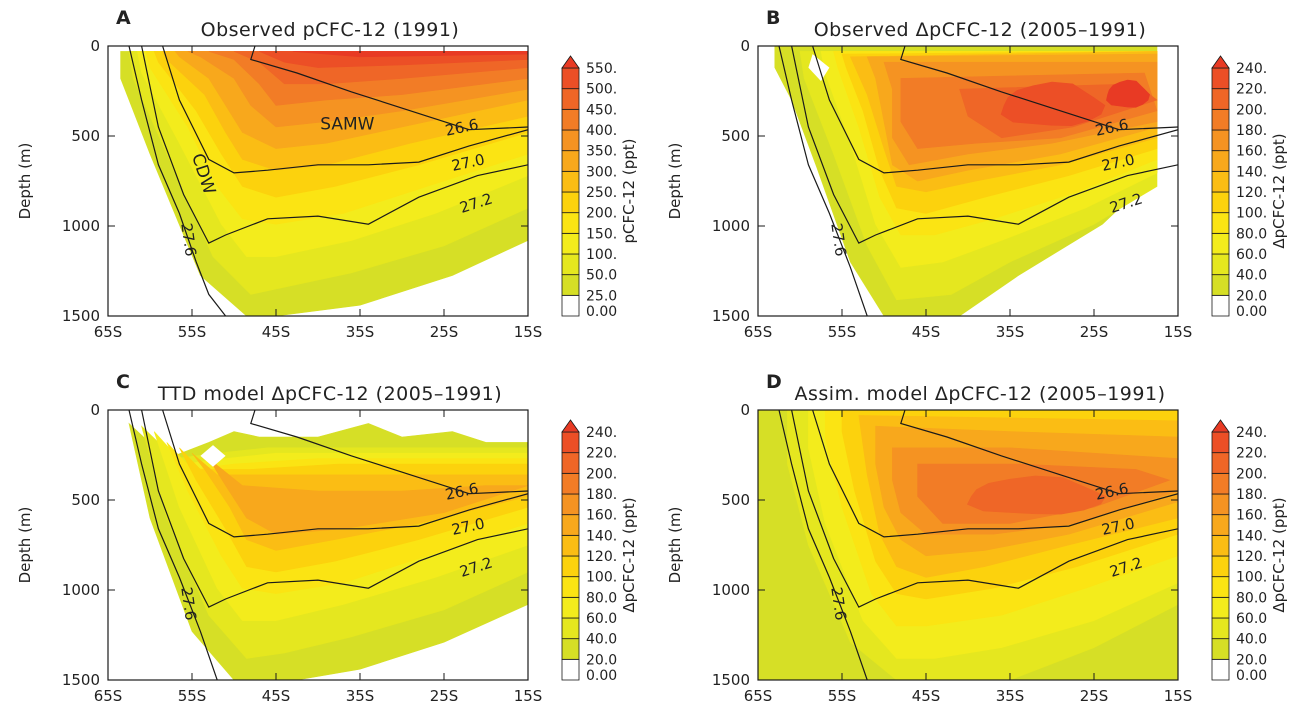 The image size is (1299, 703). I want to click on panel-letter: B, so click(773, 18).